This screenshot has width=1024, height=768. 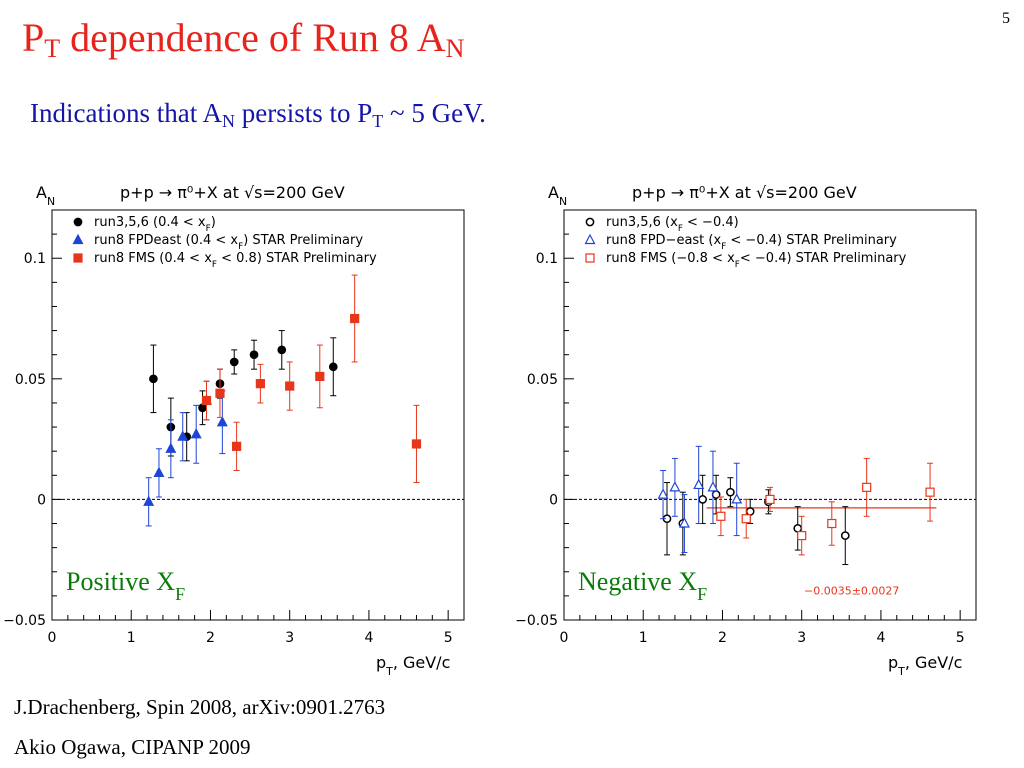 I want to click on footer-author: Akio Ogawa, CIPANP 2009, so click(x=132, y=747).